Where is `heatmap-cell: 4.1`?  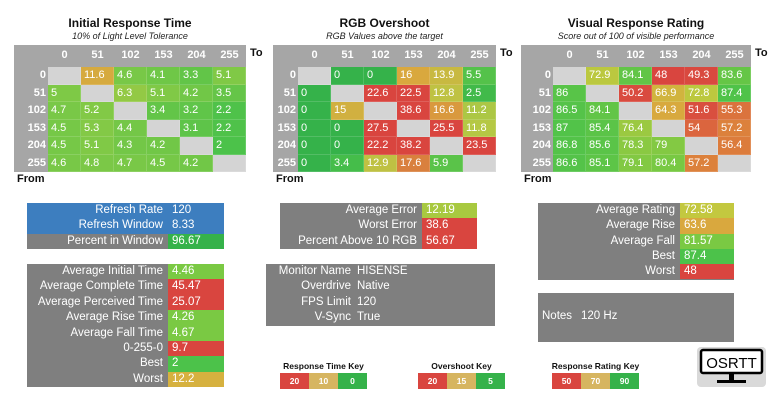
heatmap-cell: 4.1 is located at coordinates (163, 76).